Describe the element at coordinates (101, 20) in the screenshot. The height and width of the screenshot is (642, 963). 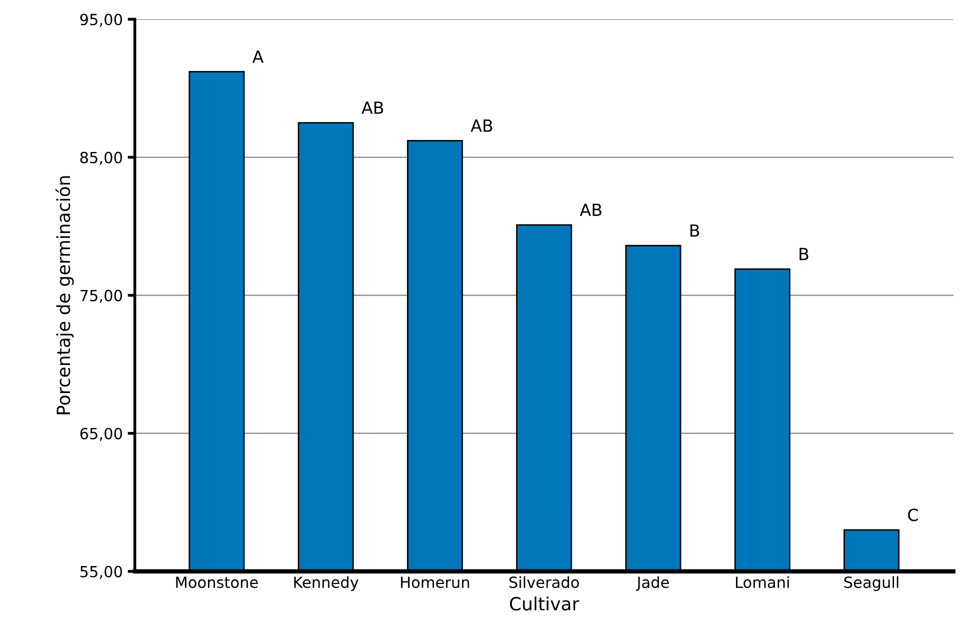
I see `y-tick-label: 95,00` at that location.